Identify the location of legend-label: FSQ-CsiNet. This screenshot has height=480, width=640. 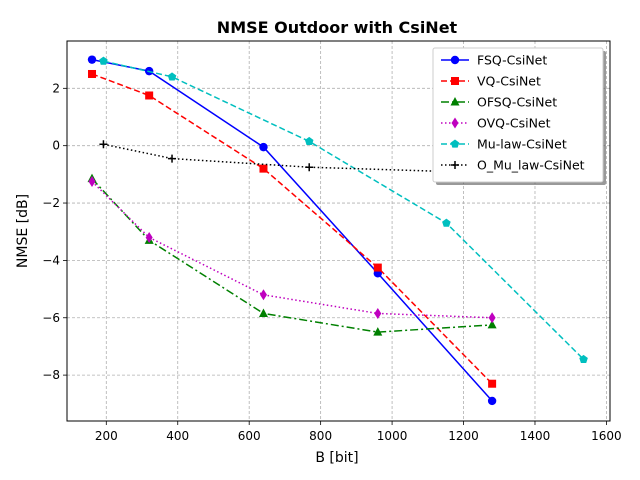
(512, 60).